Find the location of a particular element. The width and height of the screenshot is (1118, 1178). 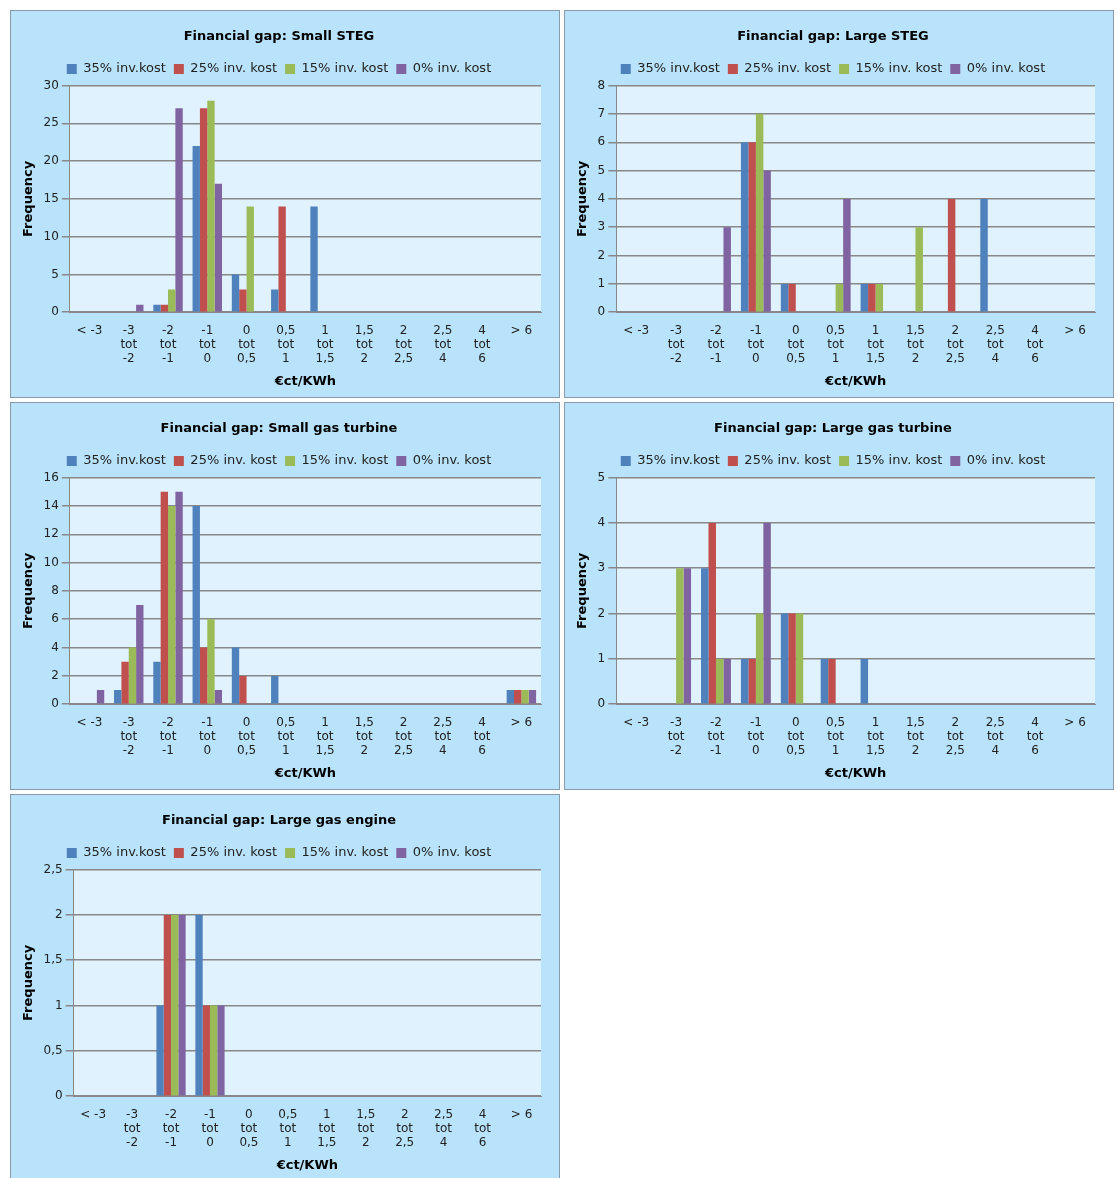

x-tick-label: 1 tot 1,5 is located at coordinates (325, 736).